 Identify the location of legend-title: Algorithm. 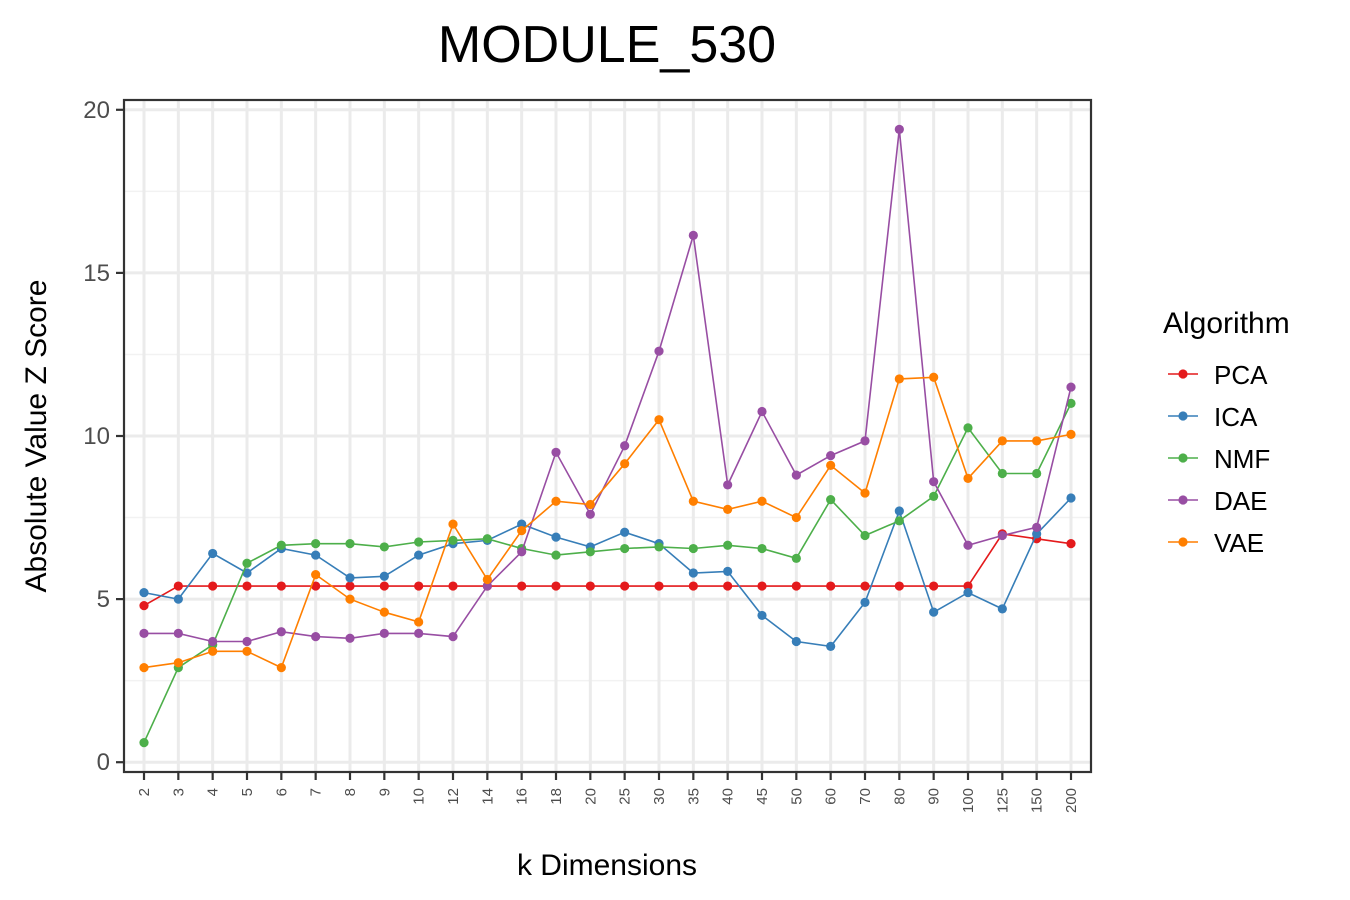
(1226, 323).